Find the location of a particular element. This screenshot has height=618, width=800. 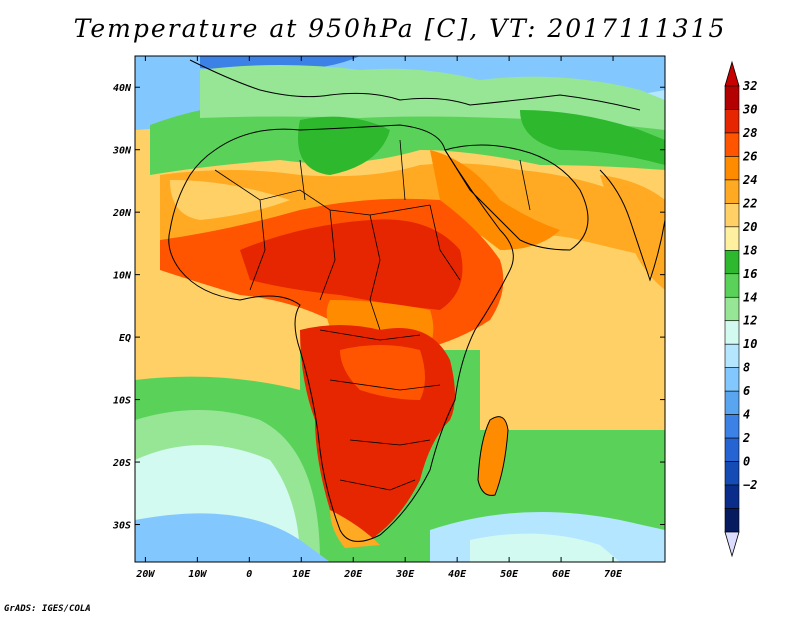

y-tick-label: 30N is located at coordinates (122, 151).